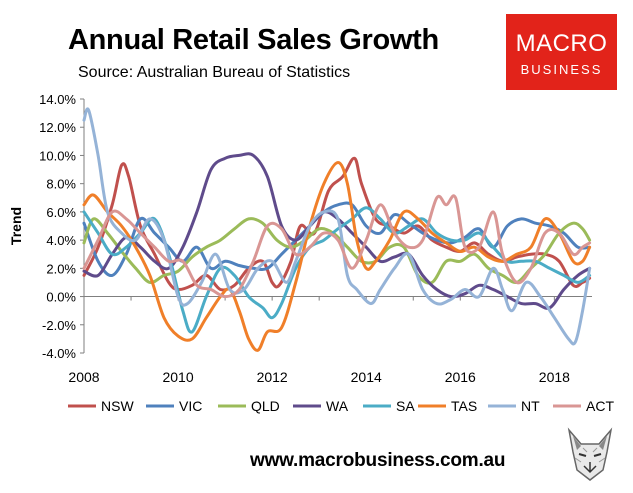 The image size is (633, 493). Describe the element at coordinates (61, 297) in the screenshot. I see `y-tick-label: 0.0%` at that location.